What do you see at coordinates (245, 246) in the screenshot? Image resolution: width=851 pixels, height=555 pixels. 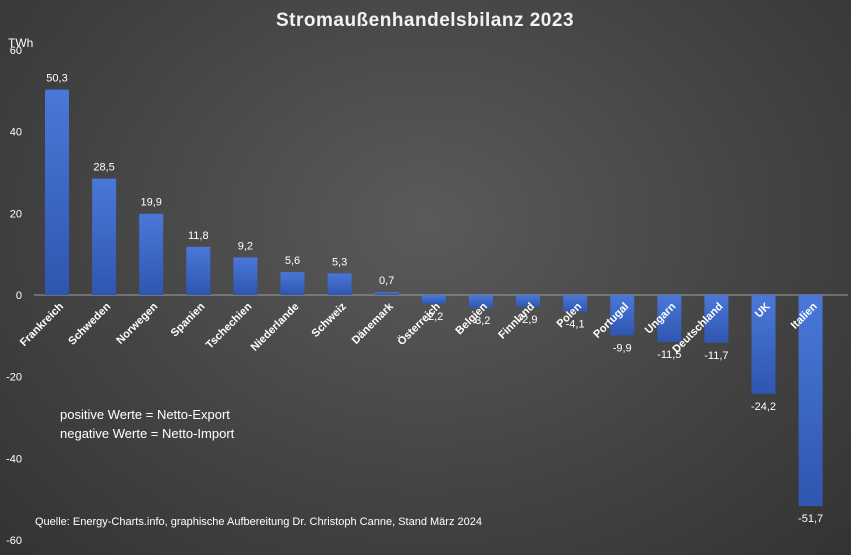 I see `data-label: 9,2` at bounding box center [245, 246].